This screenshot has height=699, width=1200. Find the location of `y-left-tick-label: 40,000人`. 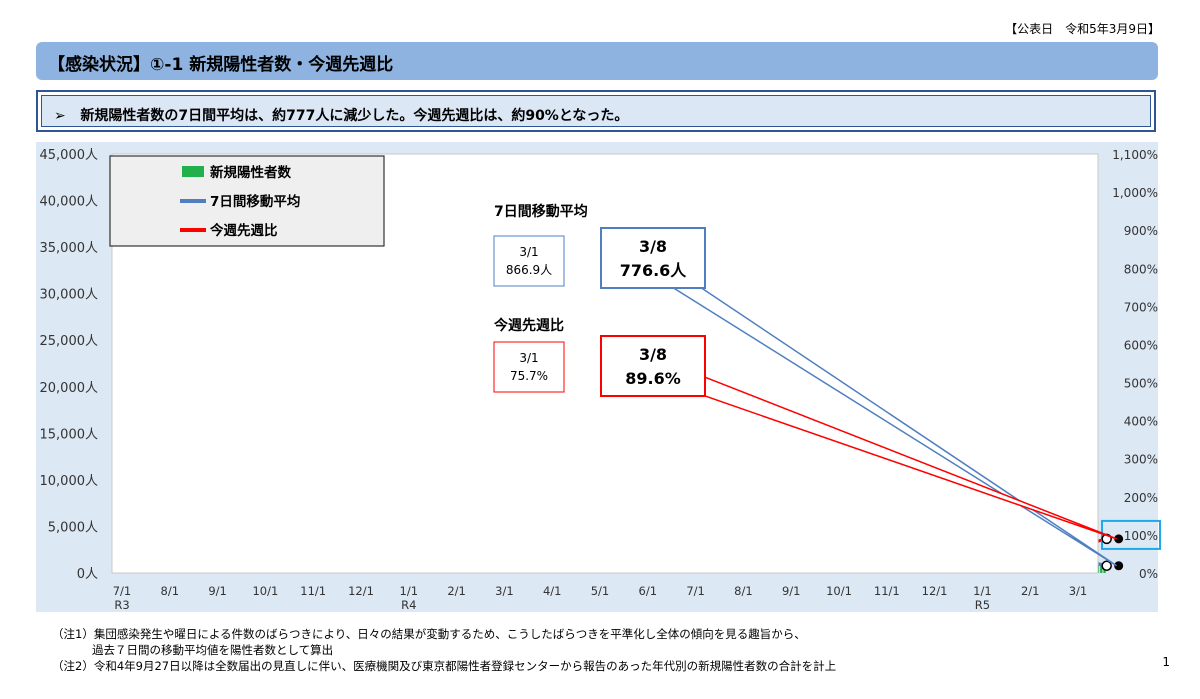

y-left-tick-label: 40,000人 is located at coordinates (69, 202).